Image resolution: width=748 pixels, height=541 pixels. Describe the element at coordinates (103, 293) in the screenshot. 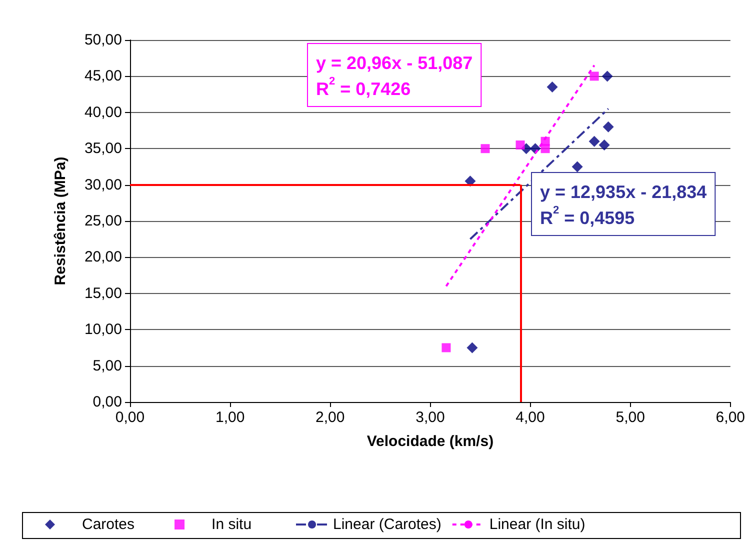

I see `y-tick-label: 15,00` at that location.